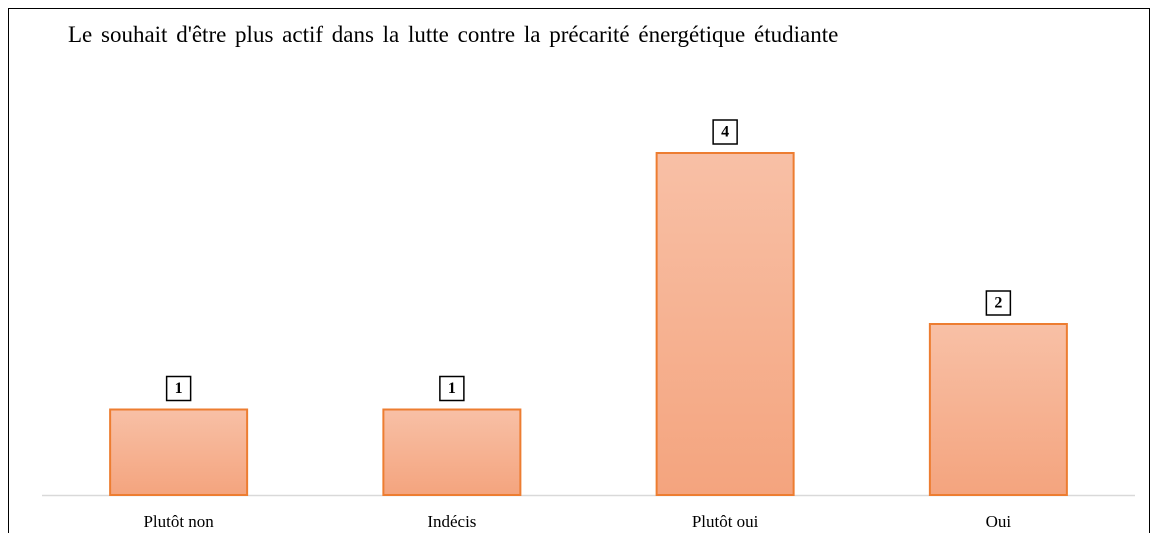 Image resolution: width=1157 pixels, height=533 pixels. I want to click on value-label: 4, so click(725, 132).